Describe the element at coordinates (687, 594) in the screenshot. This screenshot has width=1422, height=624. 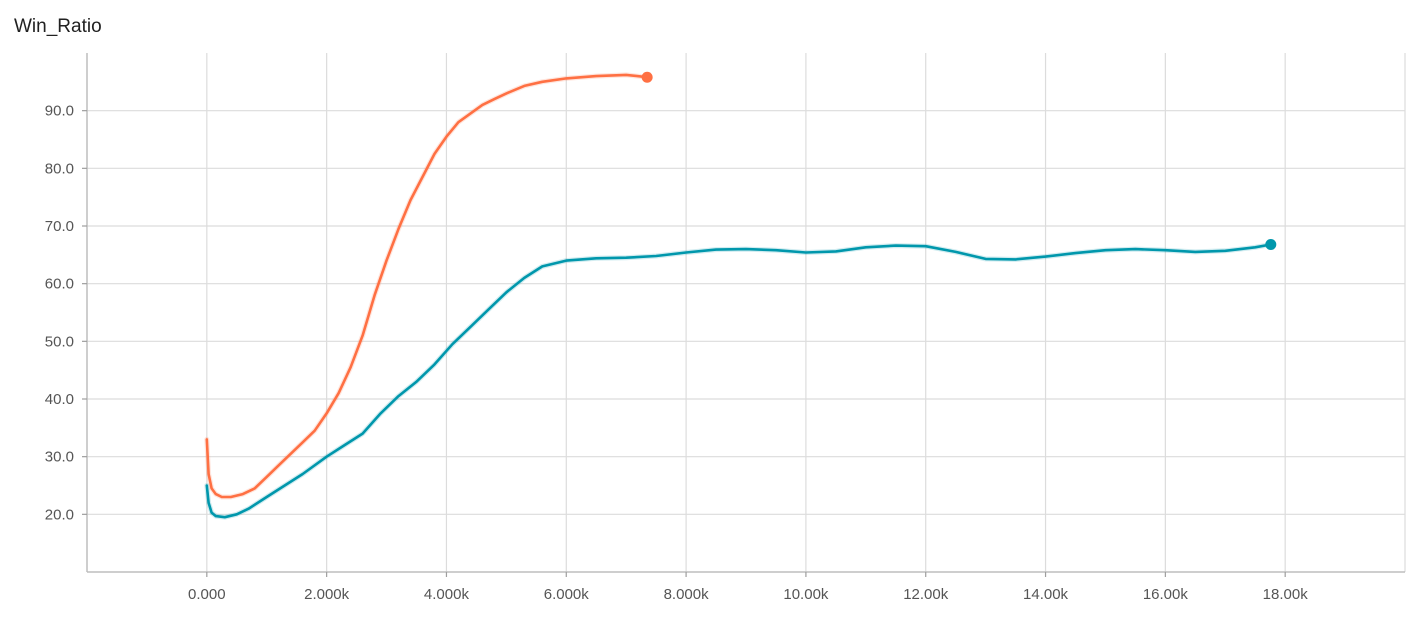
I see `x-tick-label: 8.000k` at that location.